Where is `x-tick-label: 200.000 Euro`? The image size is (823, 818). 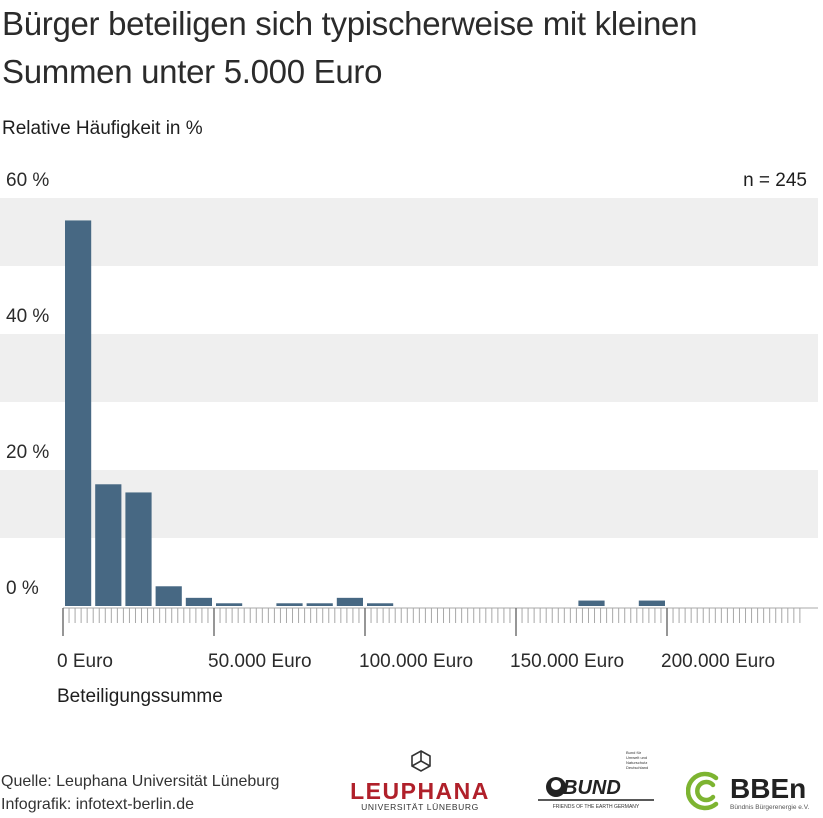
x-tick-label: 200.000 Euro is located at coordinates (718, 661).